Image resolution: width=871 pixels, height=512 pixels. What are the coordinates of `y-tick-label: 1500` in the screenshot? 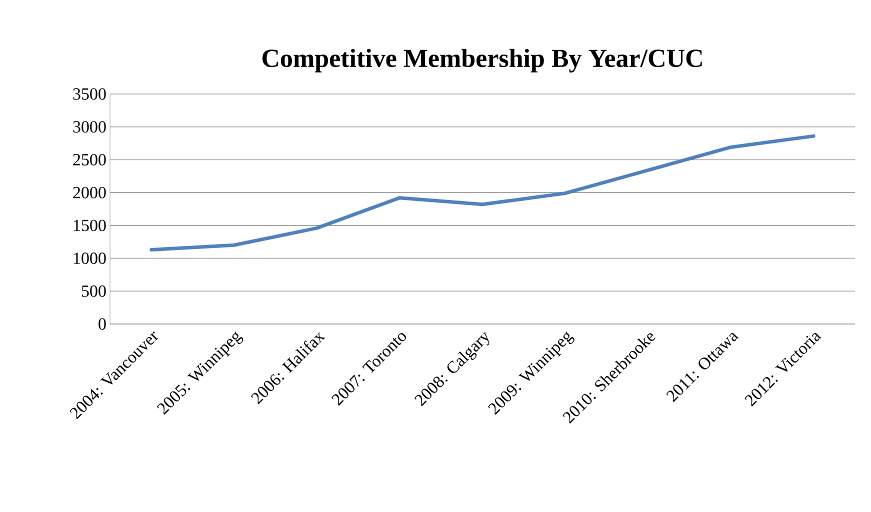 It's located at (90, 226).